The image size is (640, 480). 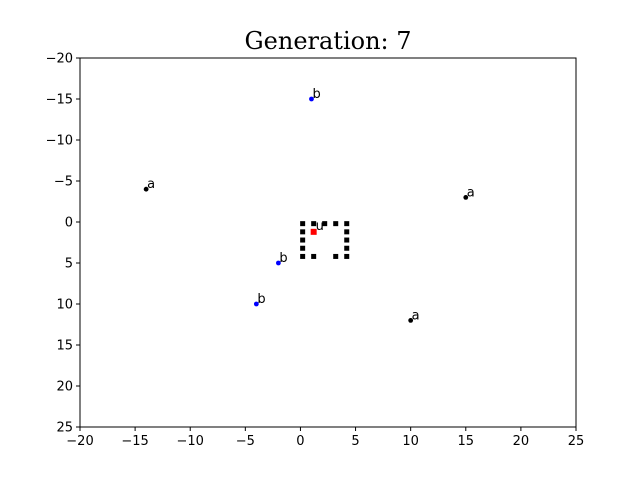 I want to click on x-tick-label: 20, so click(x=521, y=441).